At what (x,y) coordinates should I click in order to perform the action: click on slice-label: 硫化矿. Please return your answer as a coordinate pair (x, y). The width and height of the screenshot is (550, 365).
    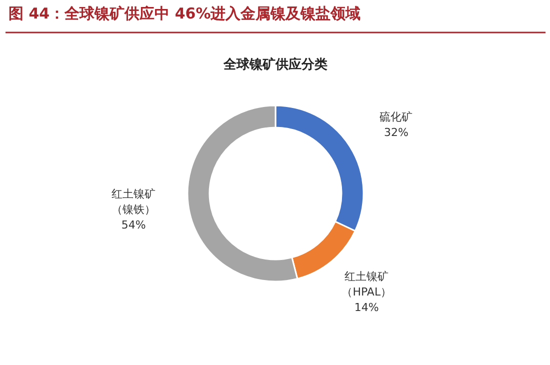
    Looking at the image, I should click on (396, 117).